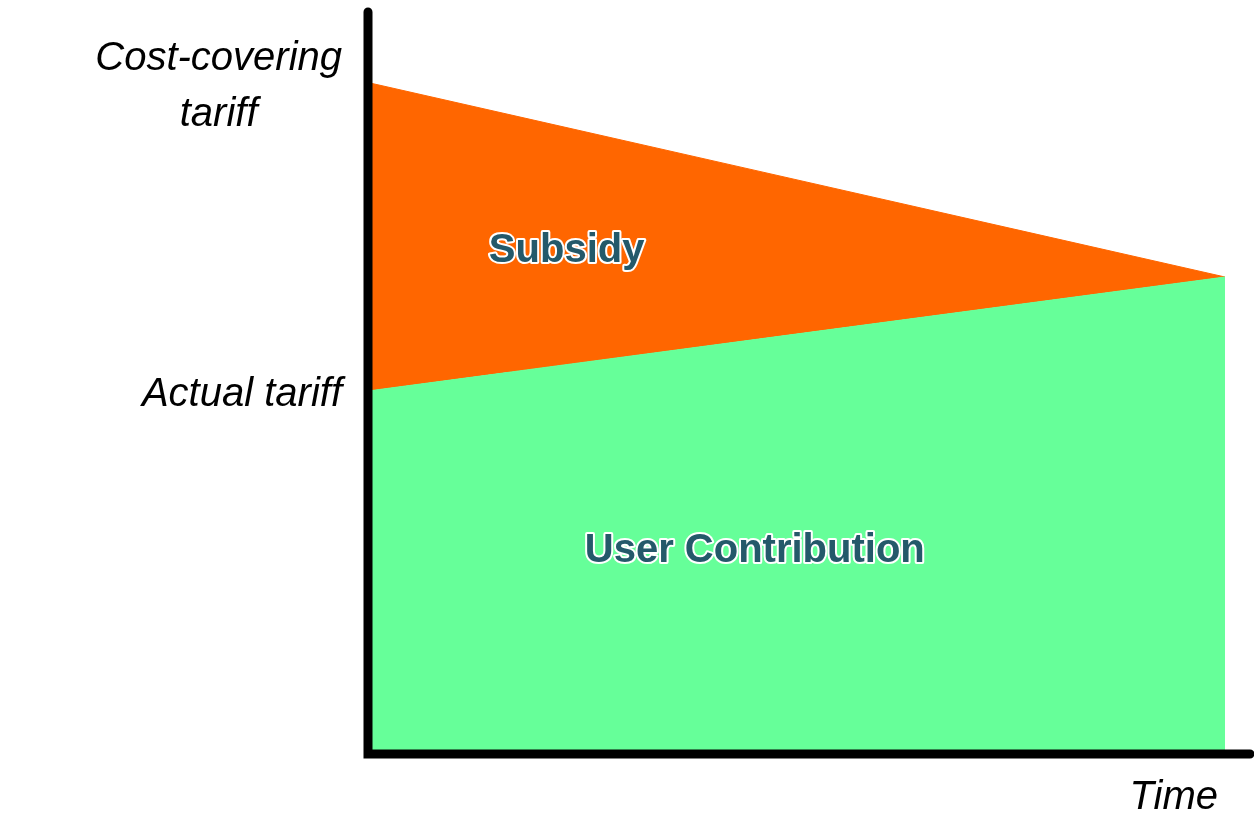 This screenshot has width=1254, height=816. What do you see at coordinates (1173, 794) in the screenshot?
I see `x-axis-title: Time` at bounding box center [1173, 794].